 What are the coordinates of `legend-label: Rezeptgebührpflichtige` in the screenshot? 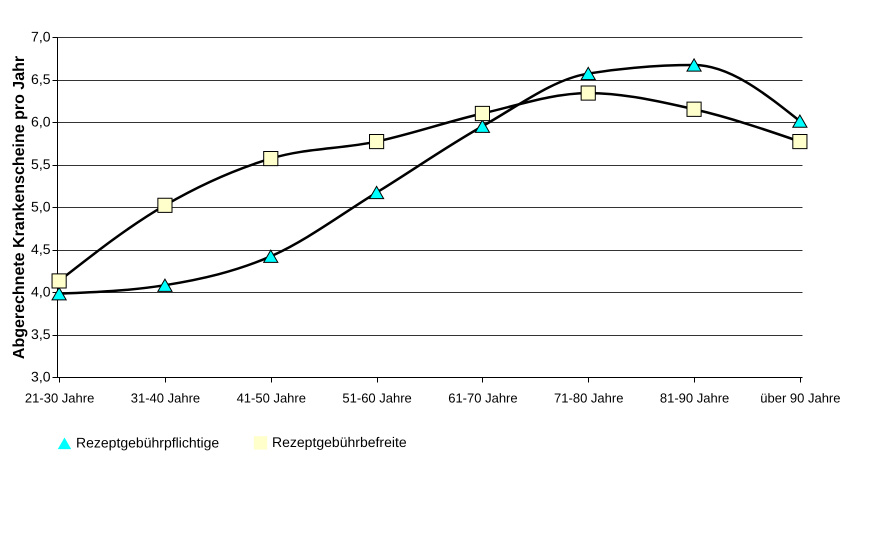 It's located at (148, 442).